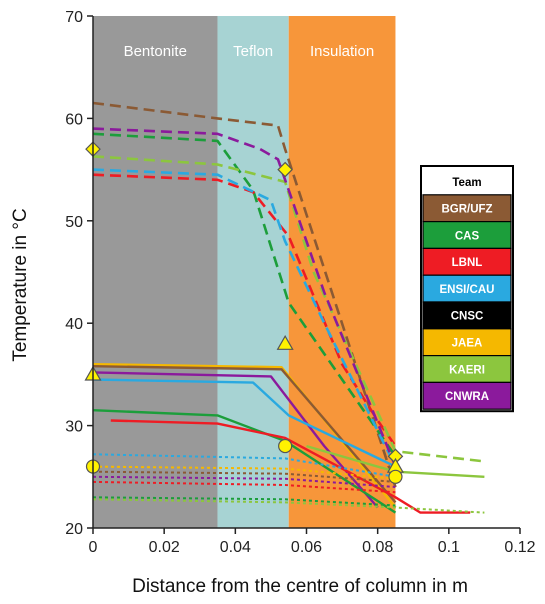 This screenshot has height=604, width=545. What do you see at coordinates (74, 17) in the screenshot?
I see `y-tick-label: 70` at bounding box center [74, 17].